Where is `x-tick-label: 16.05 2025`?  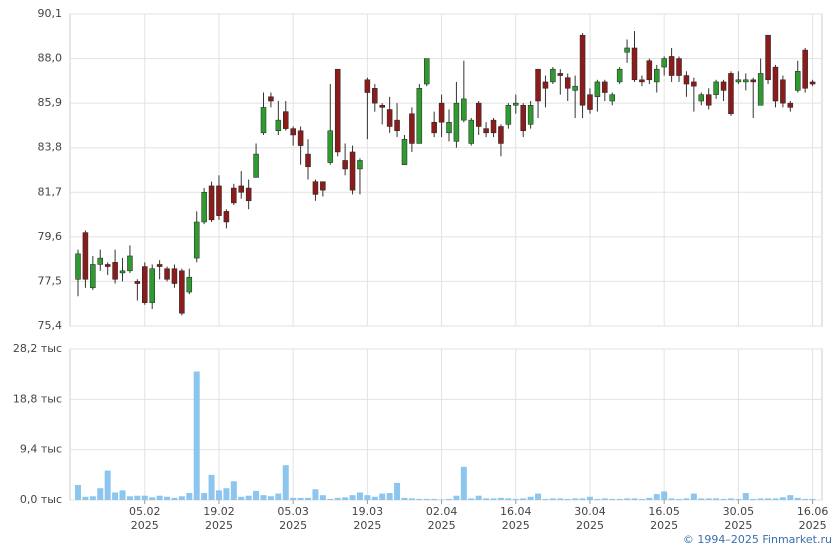 x-tick-label: 16.05 2025 is located at coordinates (664, 518).